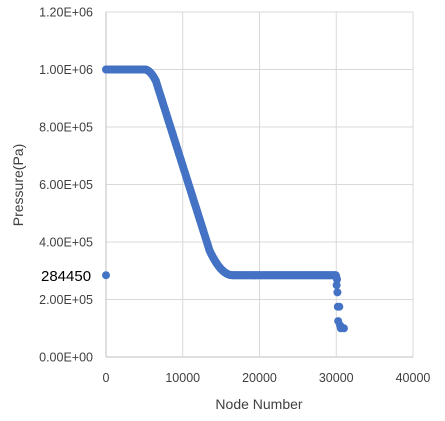 The width and height of the screenshot is (445, 421). I want to click on x-axis-tick-labels: 0 10000 20000 30000 40000, so click(267, 378).